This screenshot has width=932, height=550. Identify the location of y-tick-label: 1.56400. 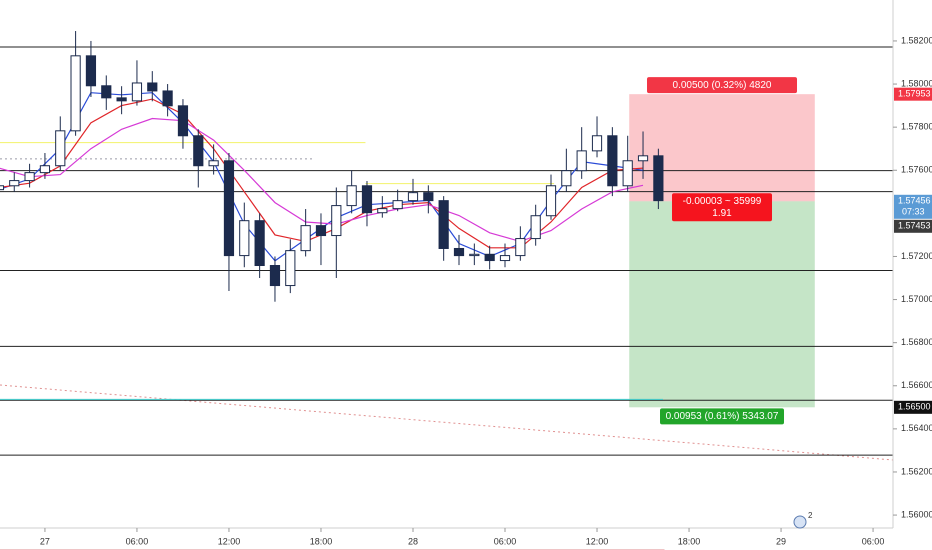
(916, 428).